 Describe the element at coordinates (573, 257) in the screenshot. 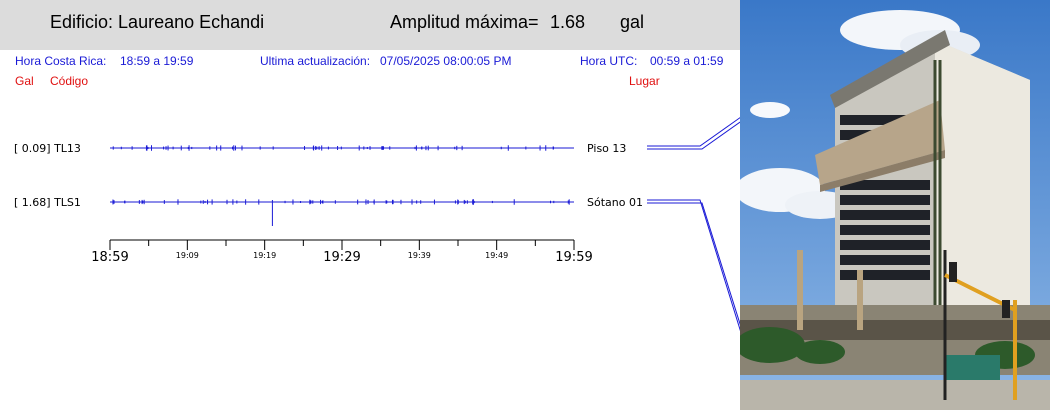

I see `major-tick-label: 19:59` at that location.